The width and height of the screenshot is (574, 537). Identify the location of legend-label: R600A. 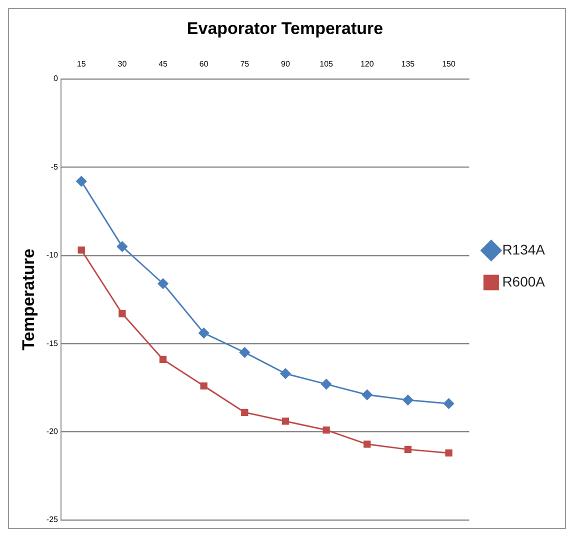
(524, 281).